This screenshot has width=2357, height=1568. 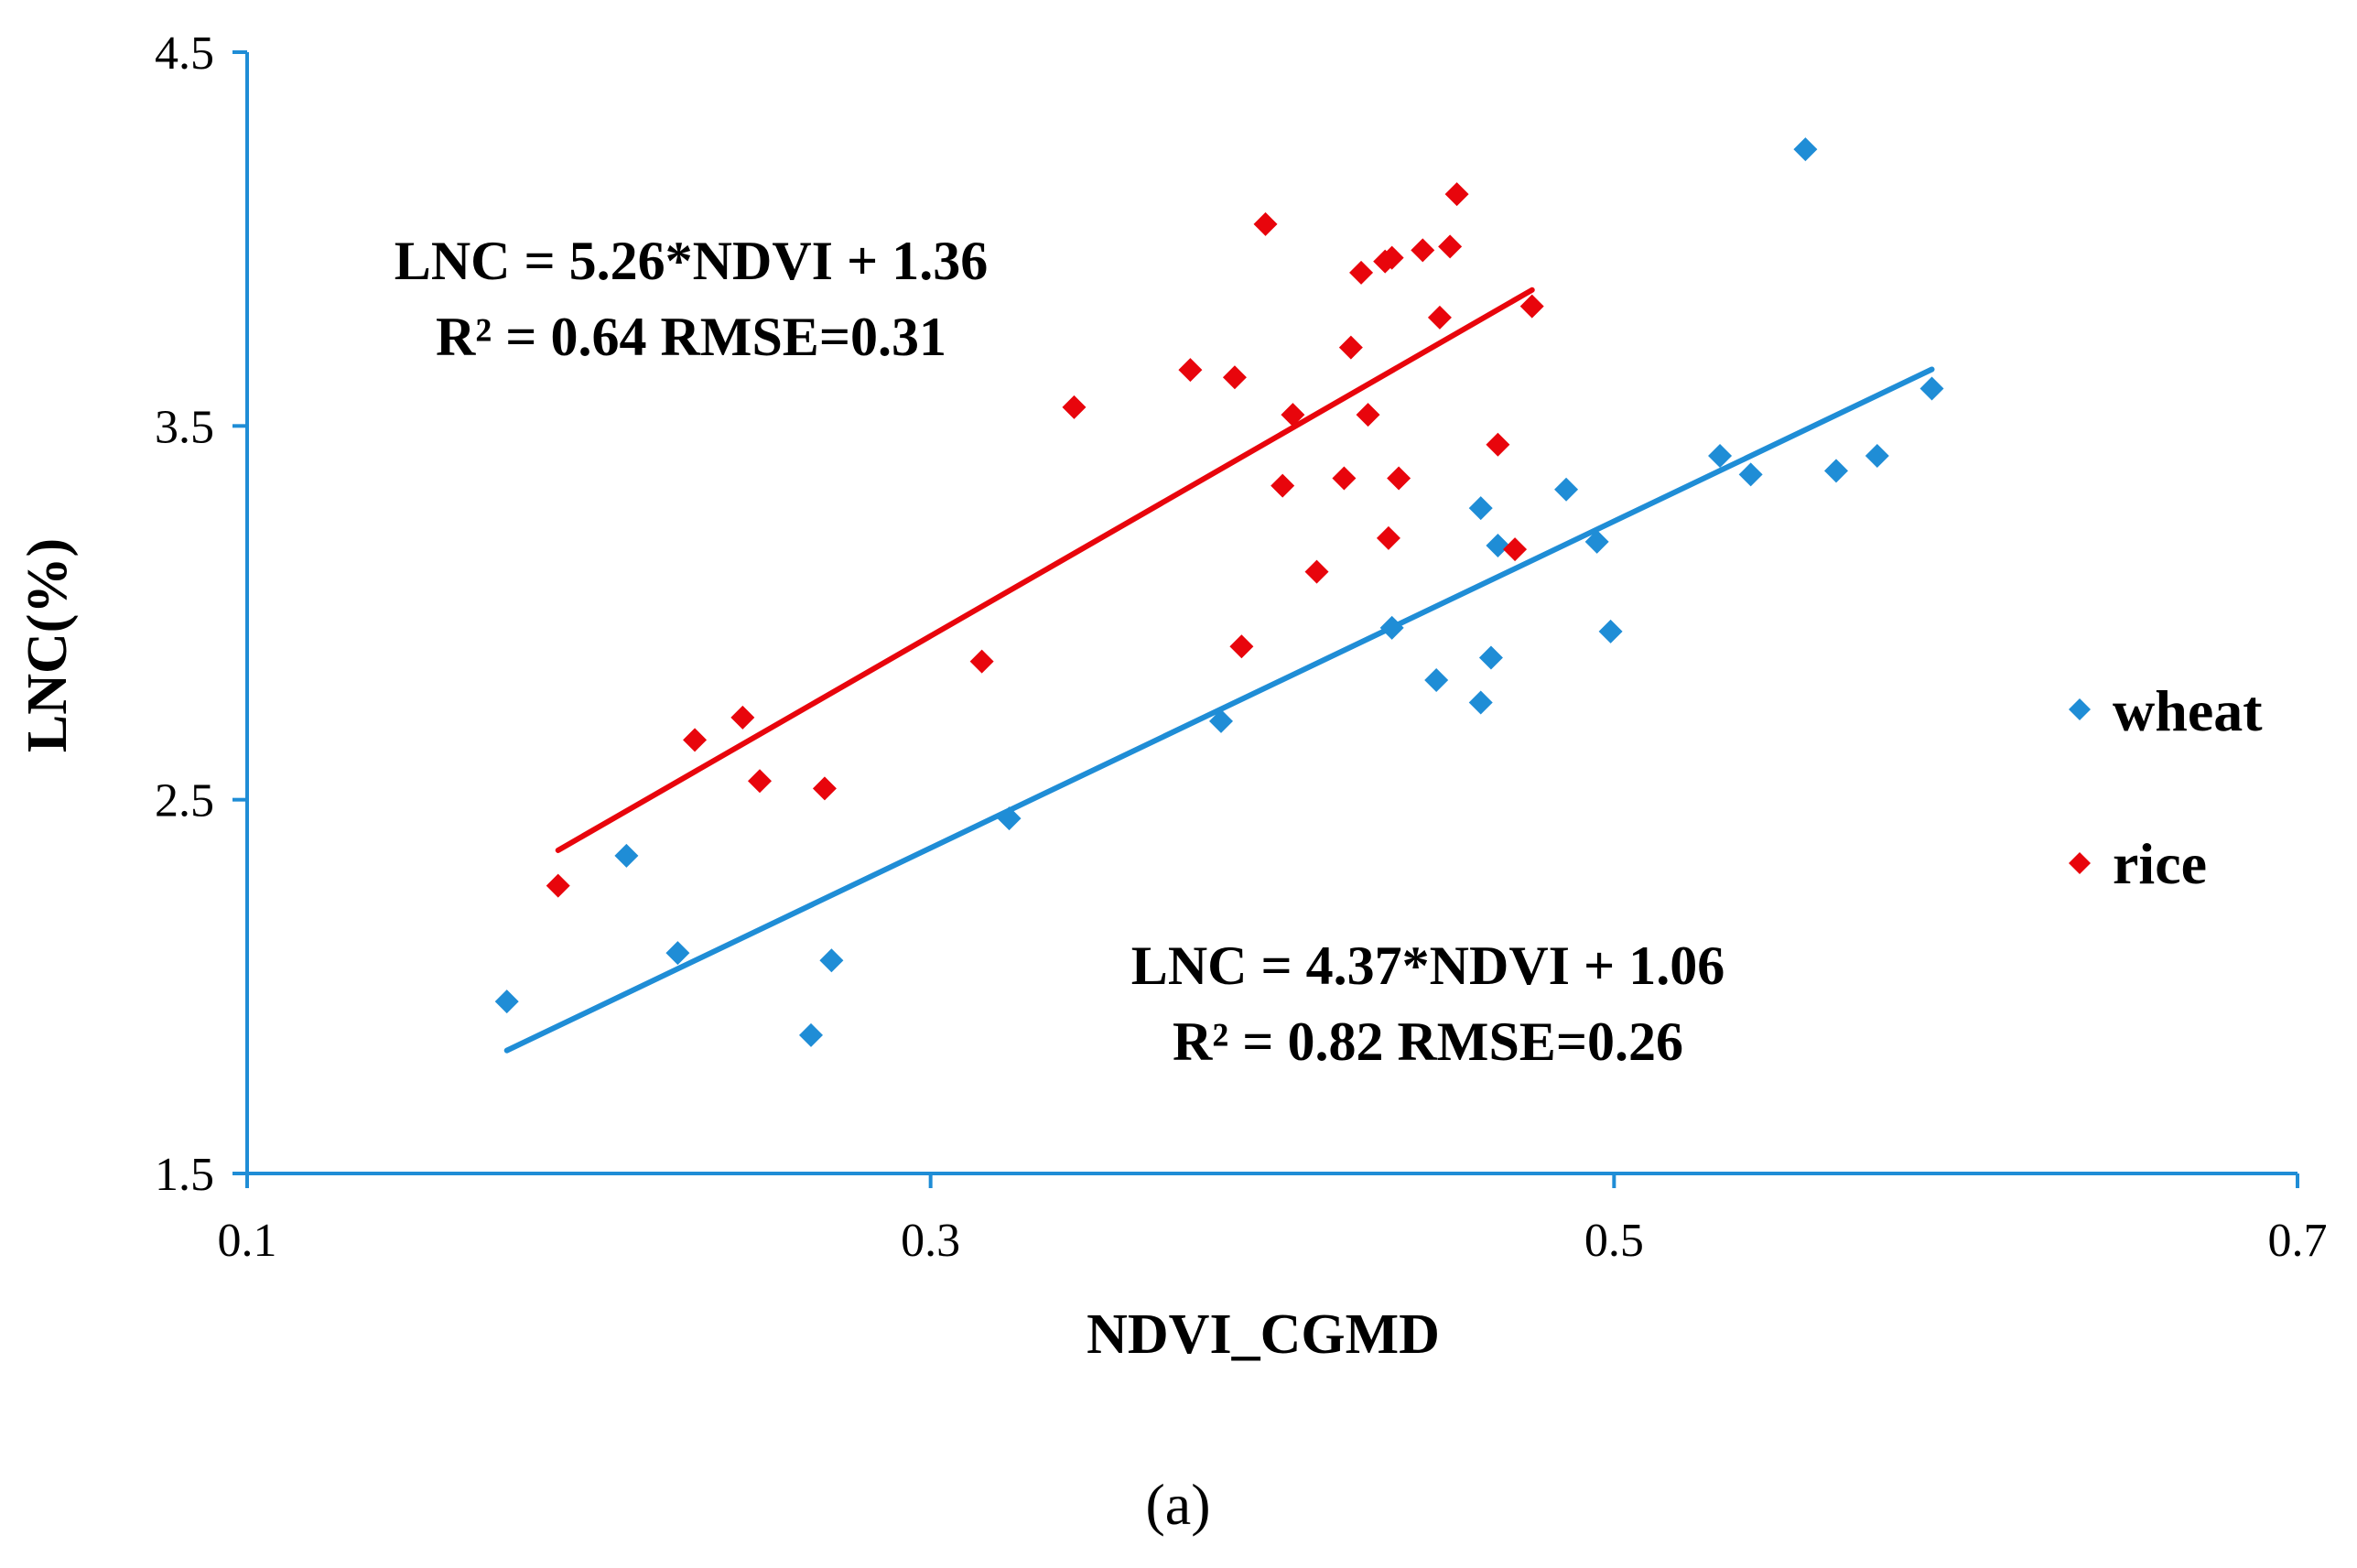 I want to click on y-tick-label: 2.5, so click(x=185, y=801).